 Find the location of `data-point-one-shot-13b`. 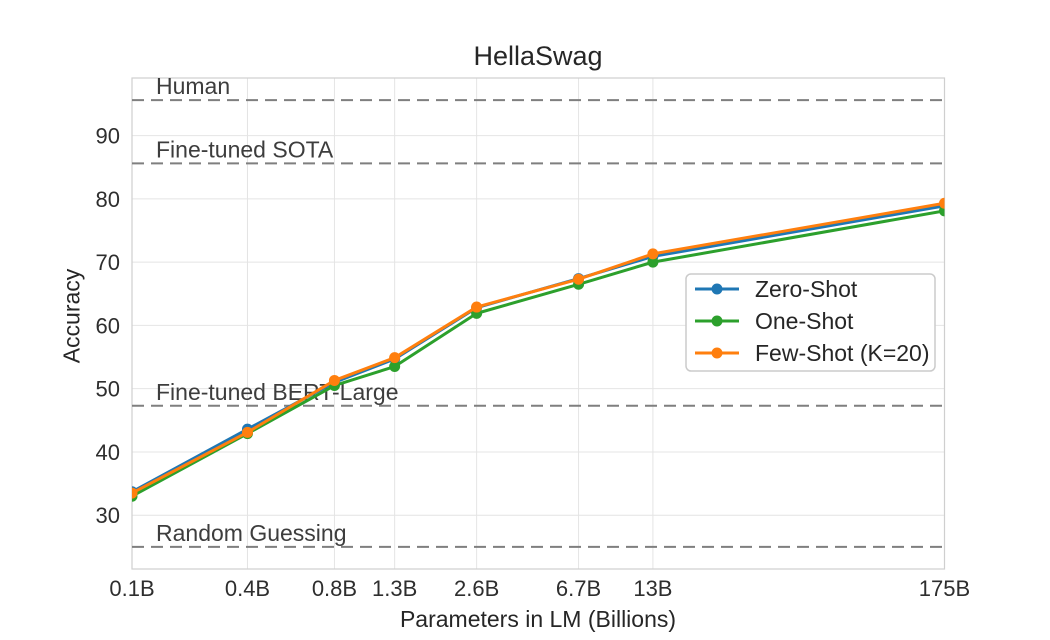

data-point-one-shot-13b is located at coordinates (653, 262).